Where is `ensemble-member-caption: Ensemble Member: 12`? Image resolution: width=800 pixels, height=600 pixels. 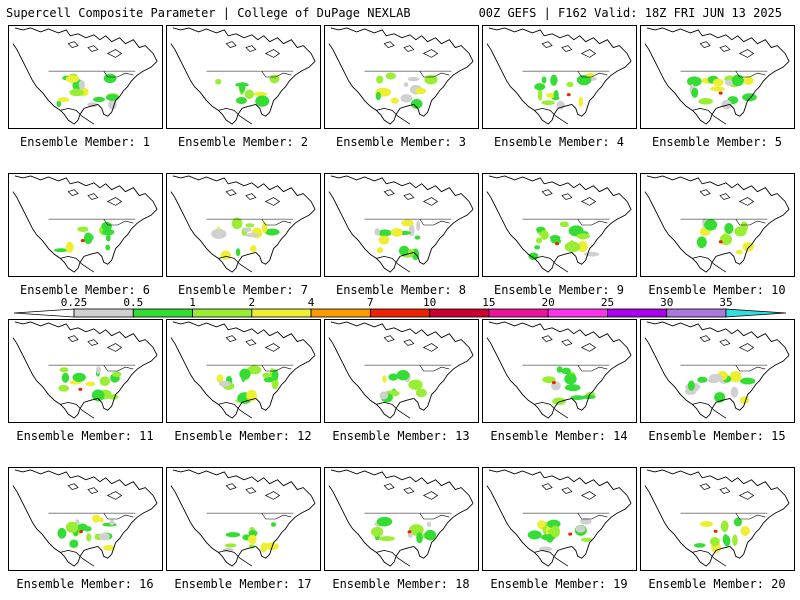 ensemble-member-caption: Ensemble Member: 12 is located at coordinates (243, 436).